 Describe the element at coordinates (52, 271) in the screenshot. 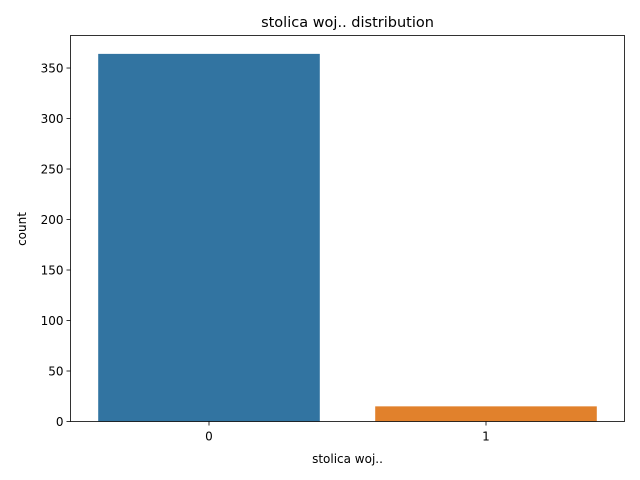

I see `y-tick-label: 150` at that location.